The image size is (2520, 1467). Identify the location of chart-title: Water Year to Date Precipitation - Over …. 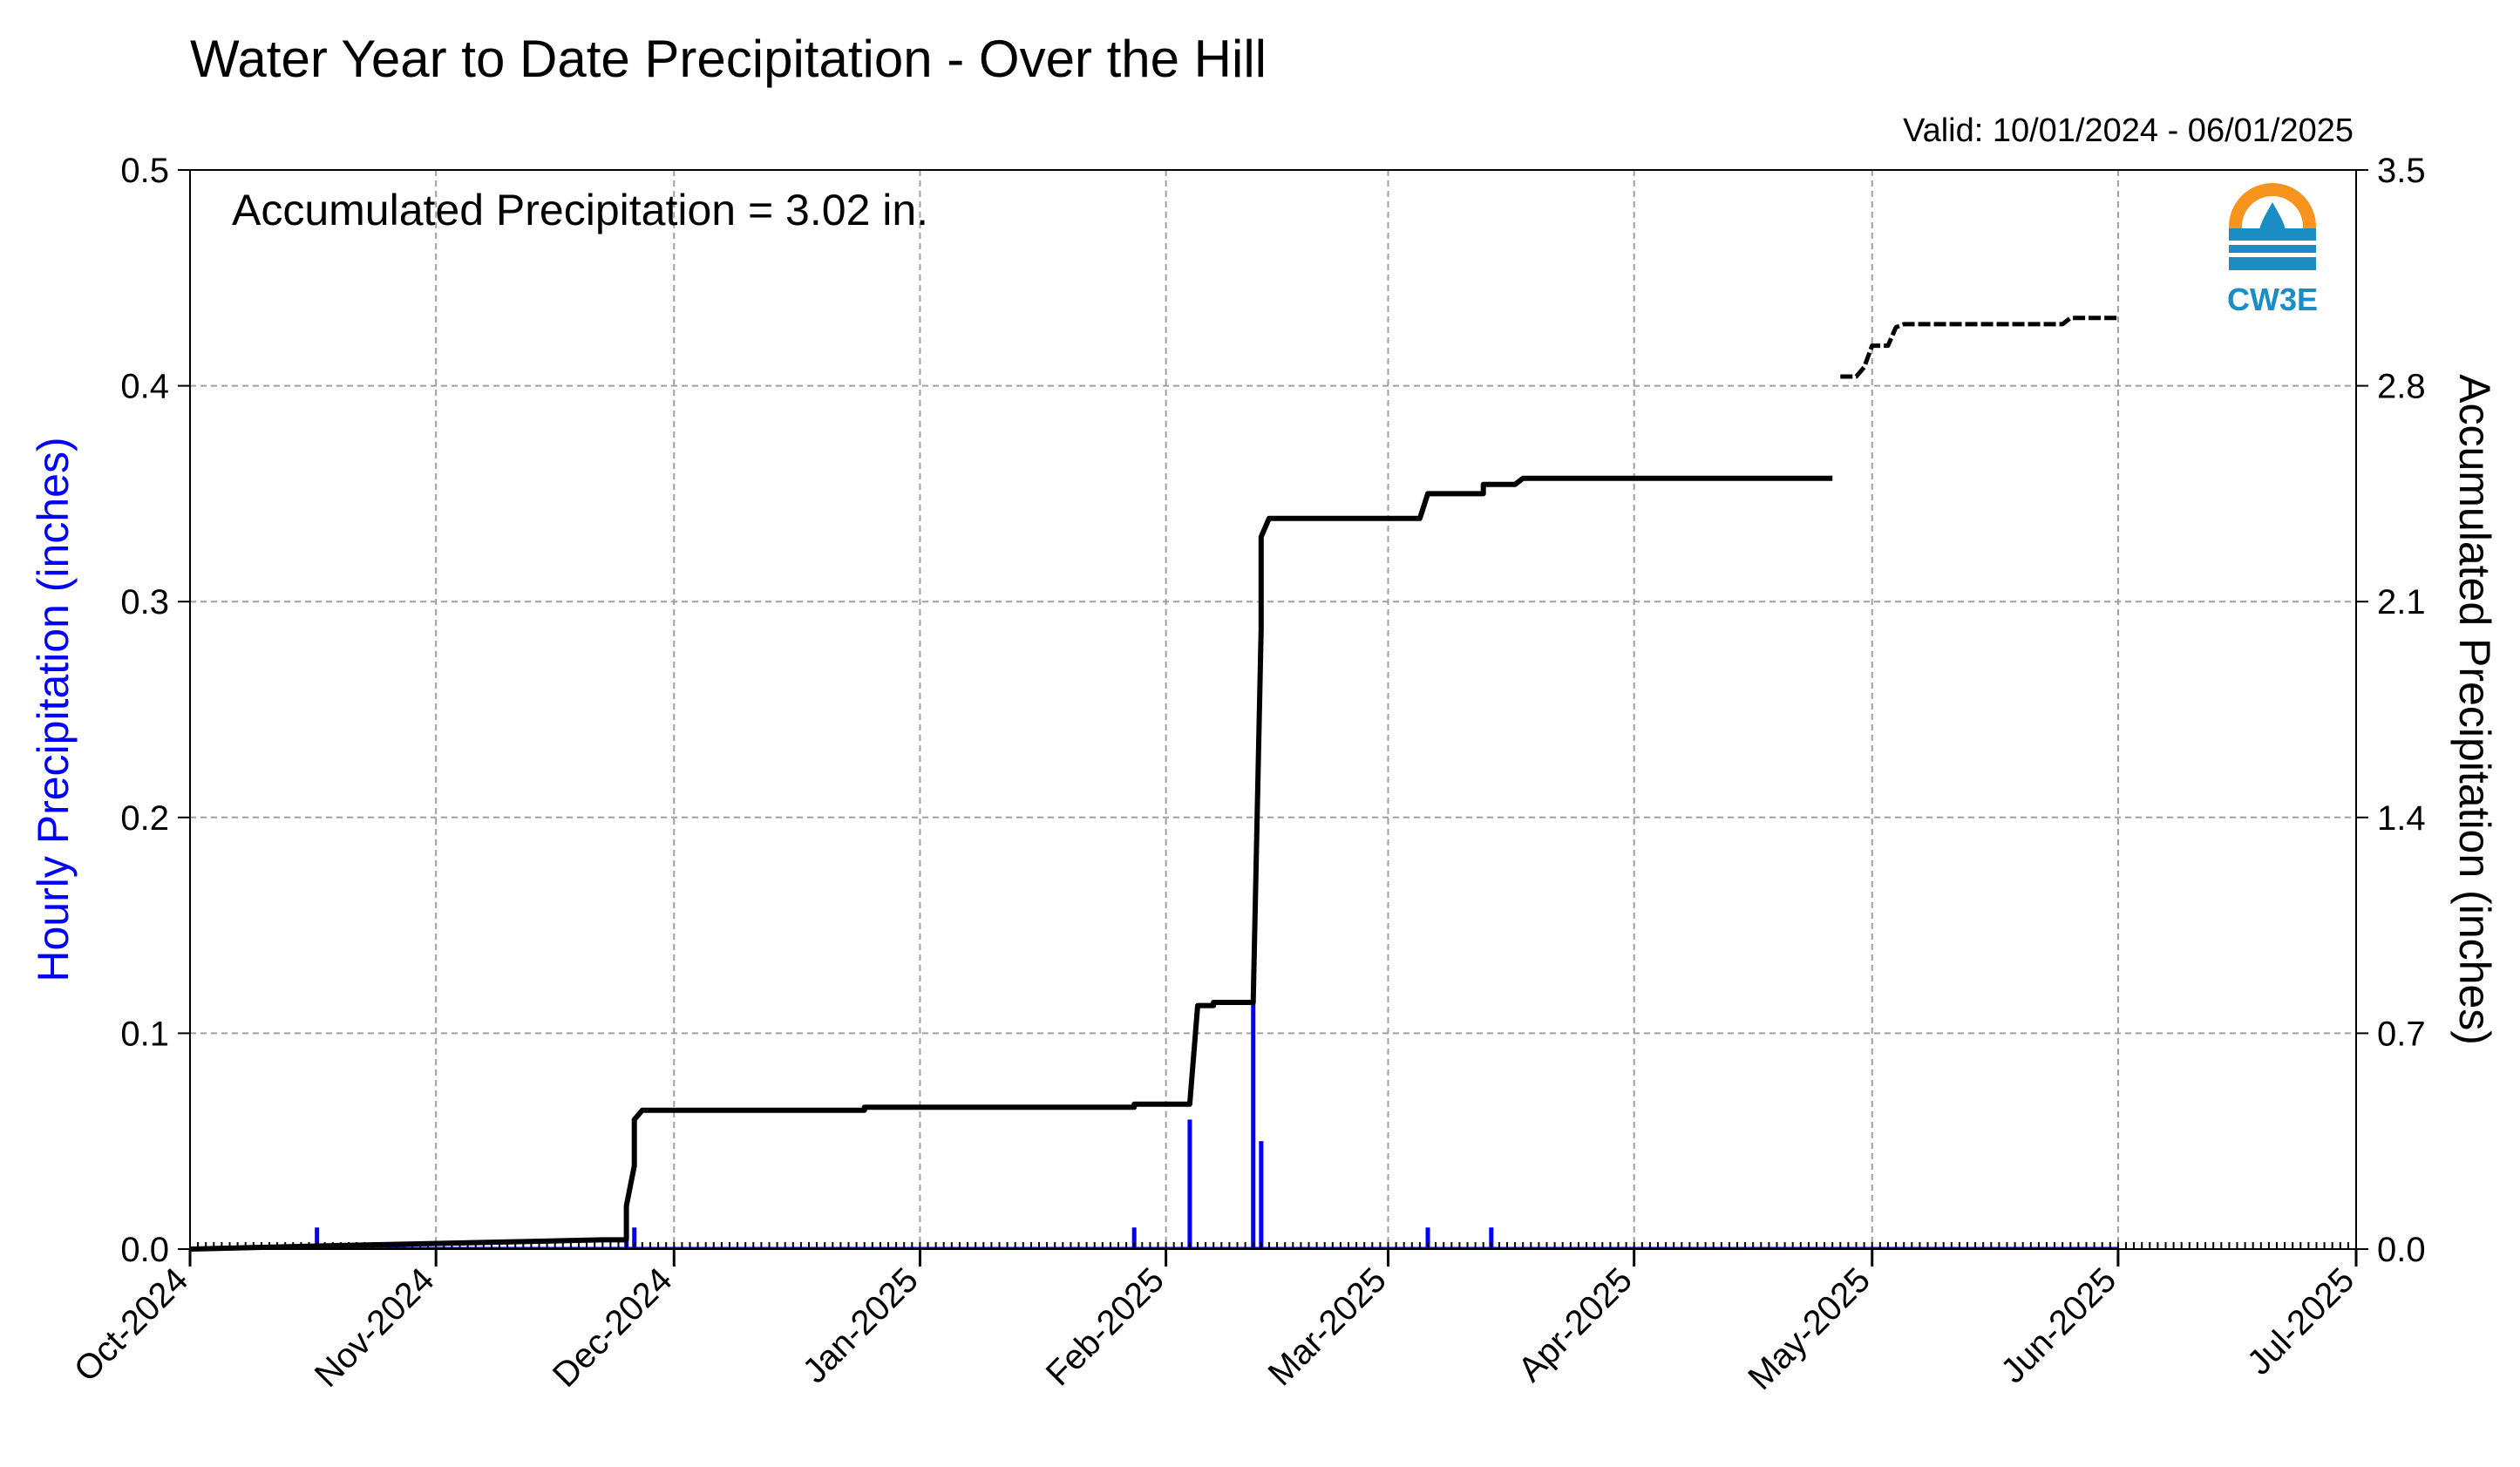
(728, 59).